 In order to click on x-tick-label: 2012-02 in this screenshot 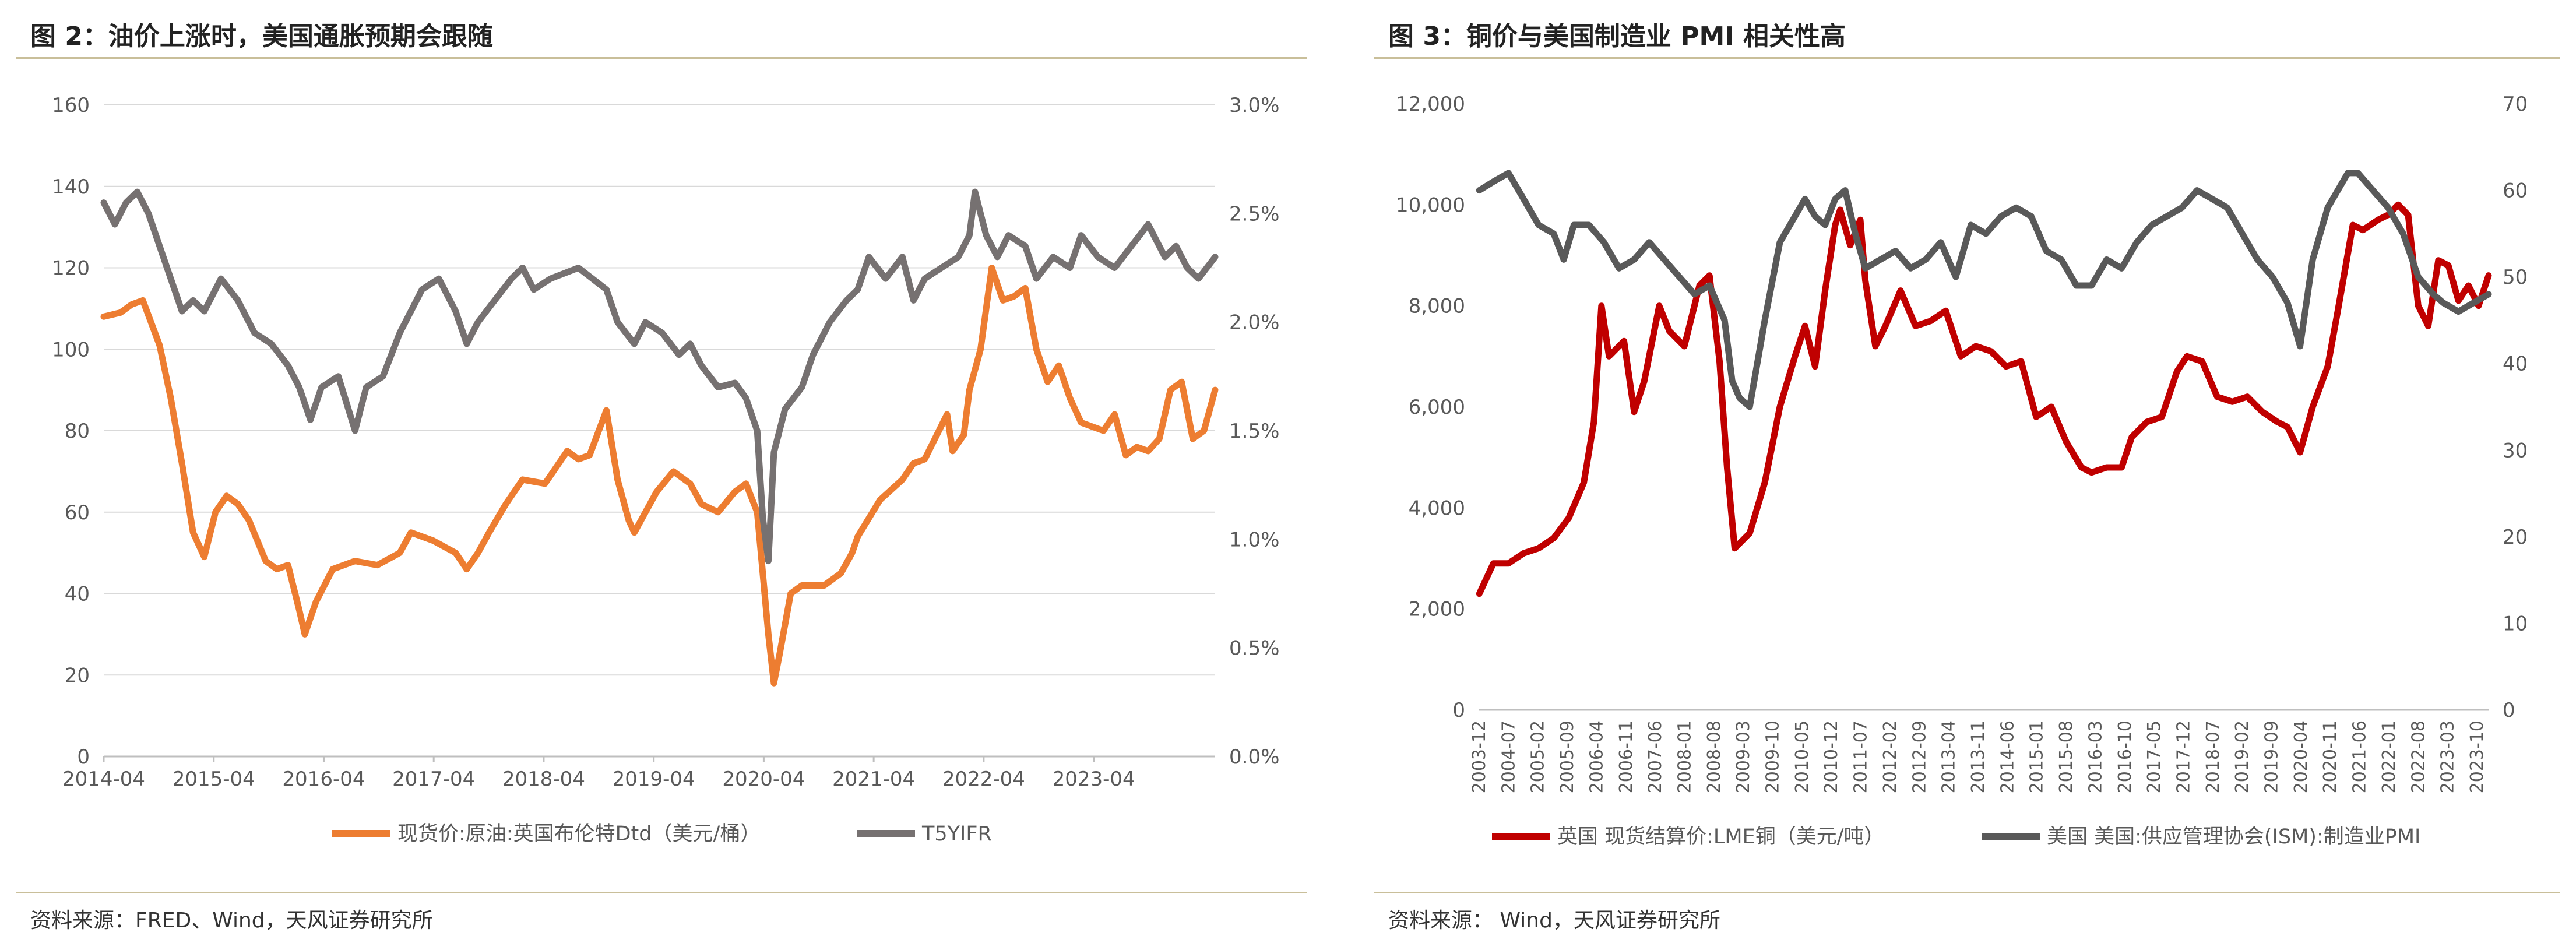, I will do `click(1891, 756)`.